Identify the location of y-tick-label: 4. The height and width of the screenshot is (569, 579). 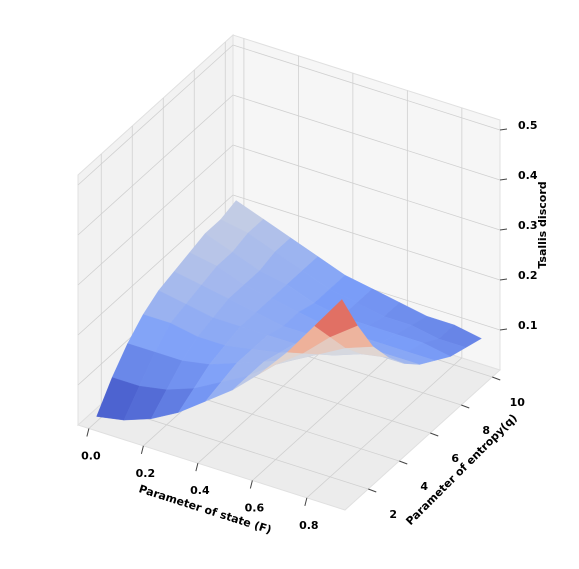
(424, 486).